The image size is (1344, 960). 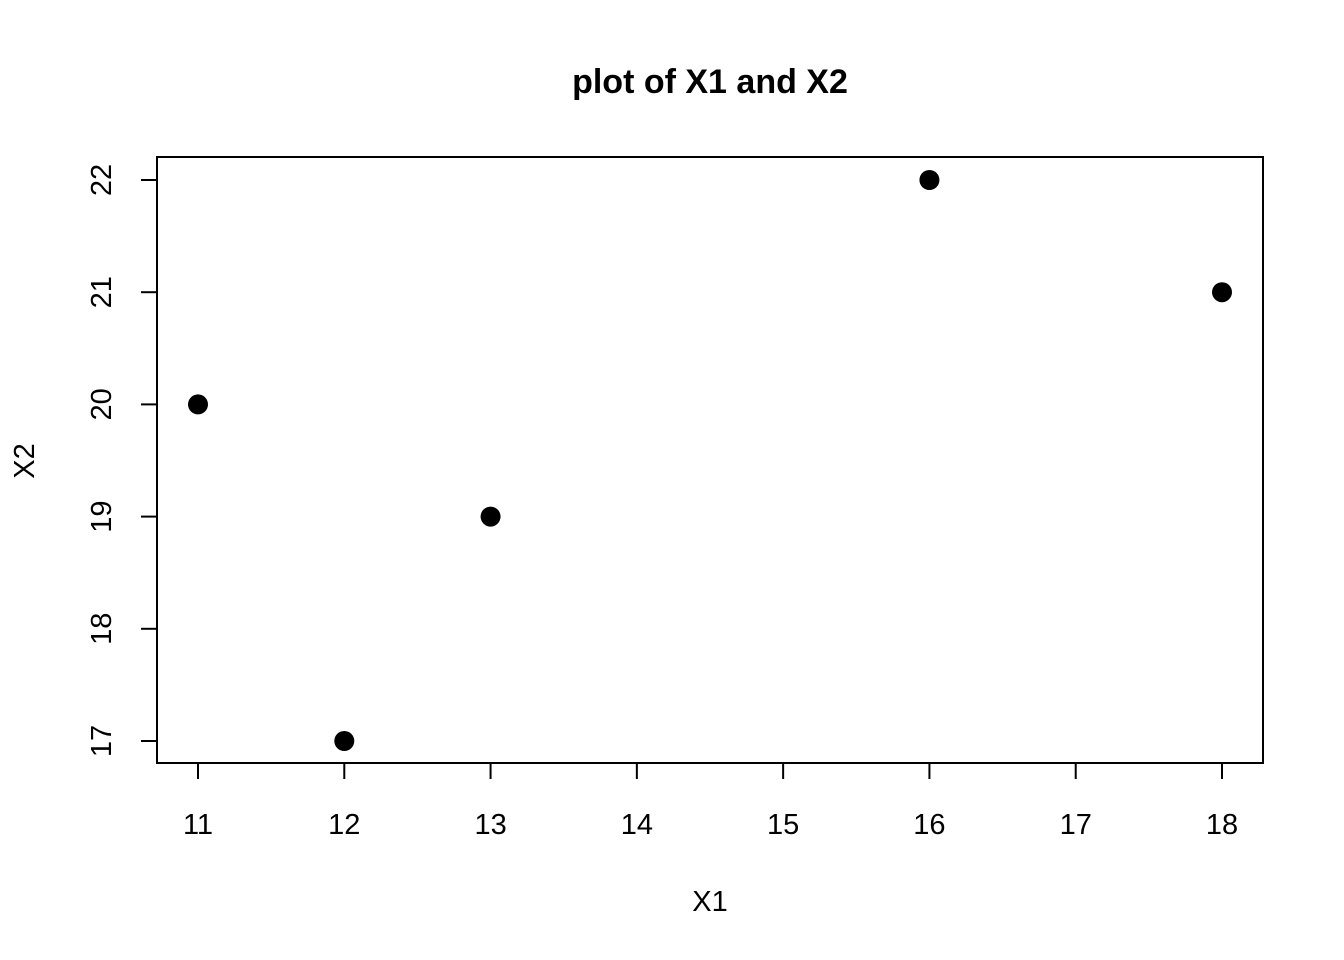 What do you see at coordinates (709, 902) in the screenshot?
I see `x-axis-label: X1` at bounding box center [709, 902].